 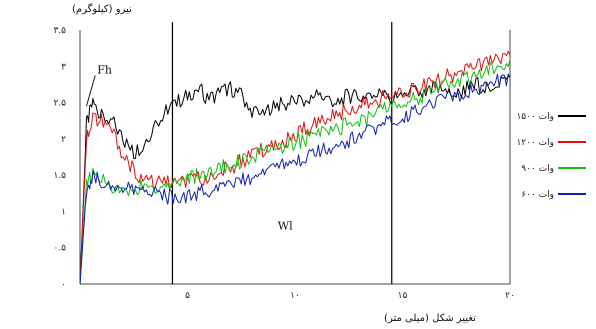 I want to click on legend-label-3: ۶۰۰ وات, so click(x=537, y=195).